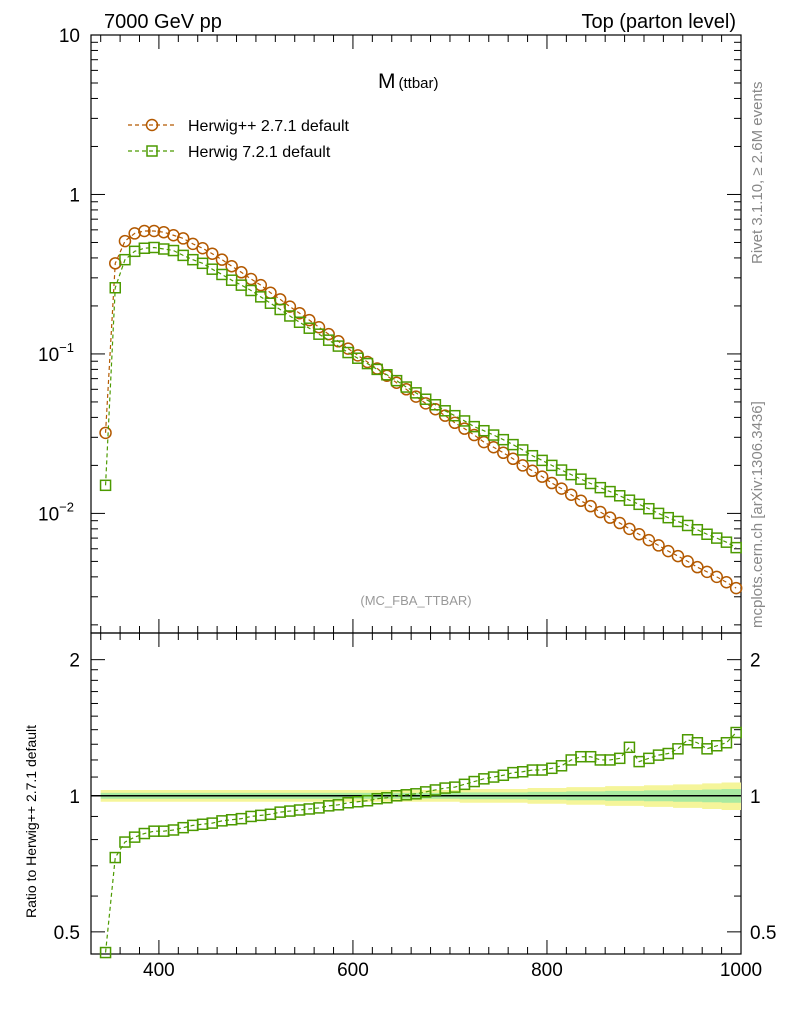 The image size is (786, 1024). What do you see at coordinates (69, 36) in the screenshot?
I see `y-tick-label: 10` at bounding box center [69, 36].